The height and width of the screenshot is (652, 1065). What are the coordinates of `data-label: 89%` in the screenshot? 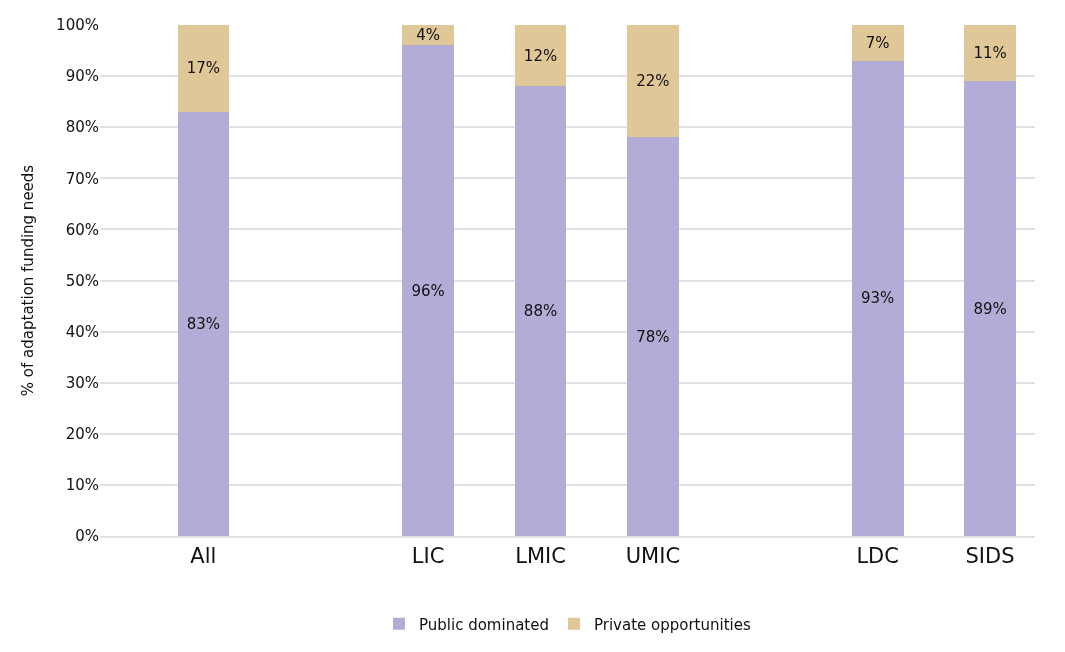 It's located at (990, 308).